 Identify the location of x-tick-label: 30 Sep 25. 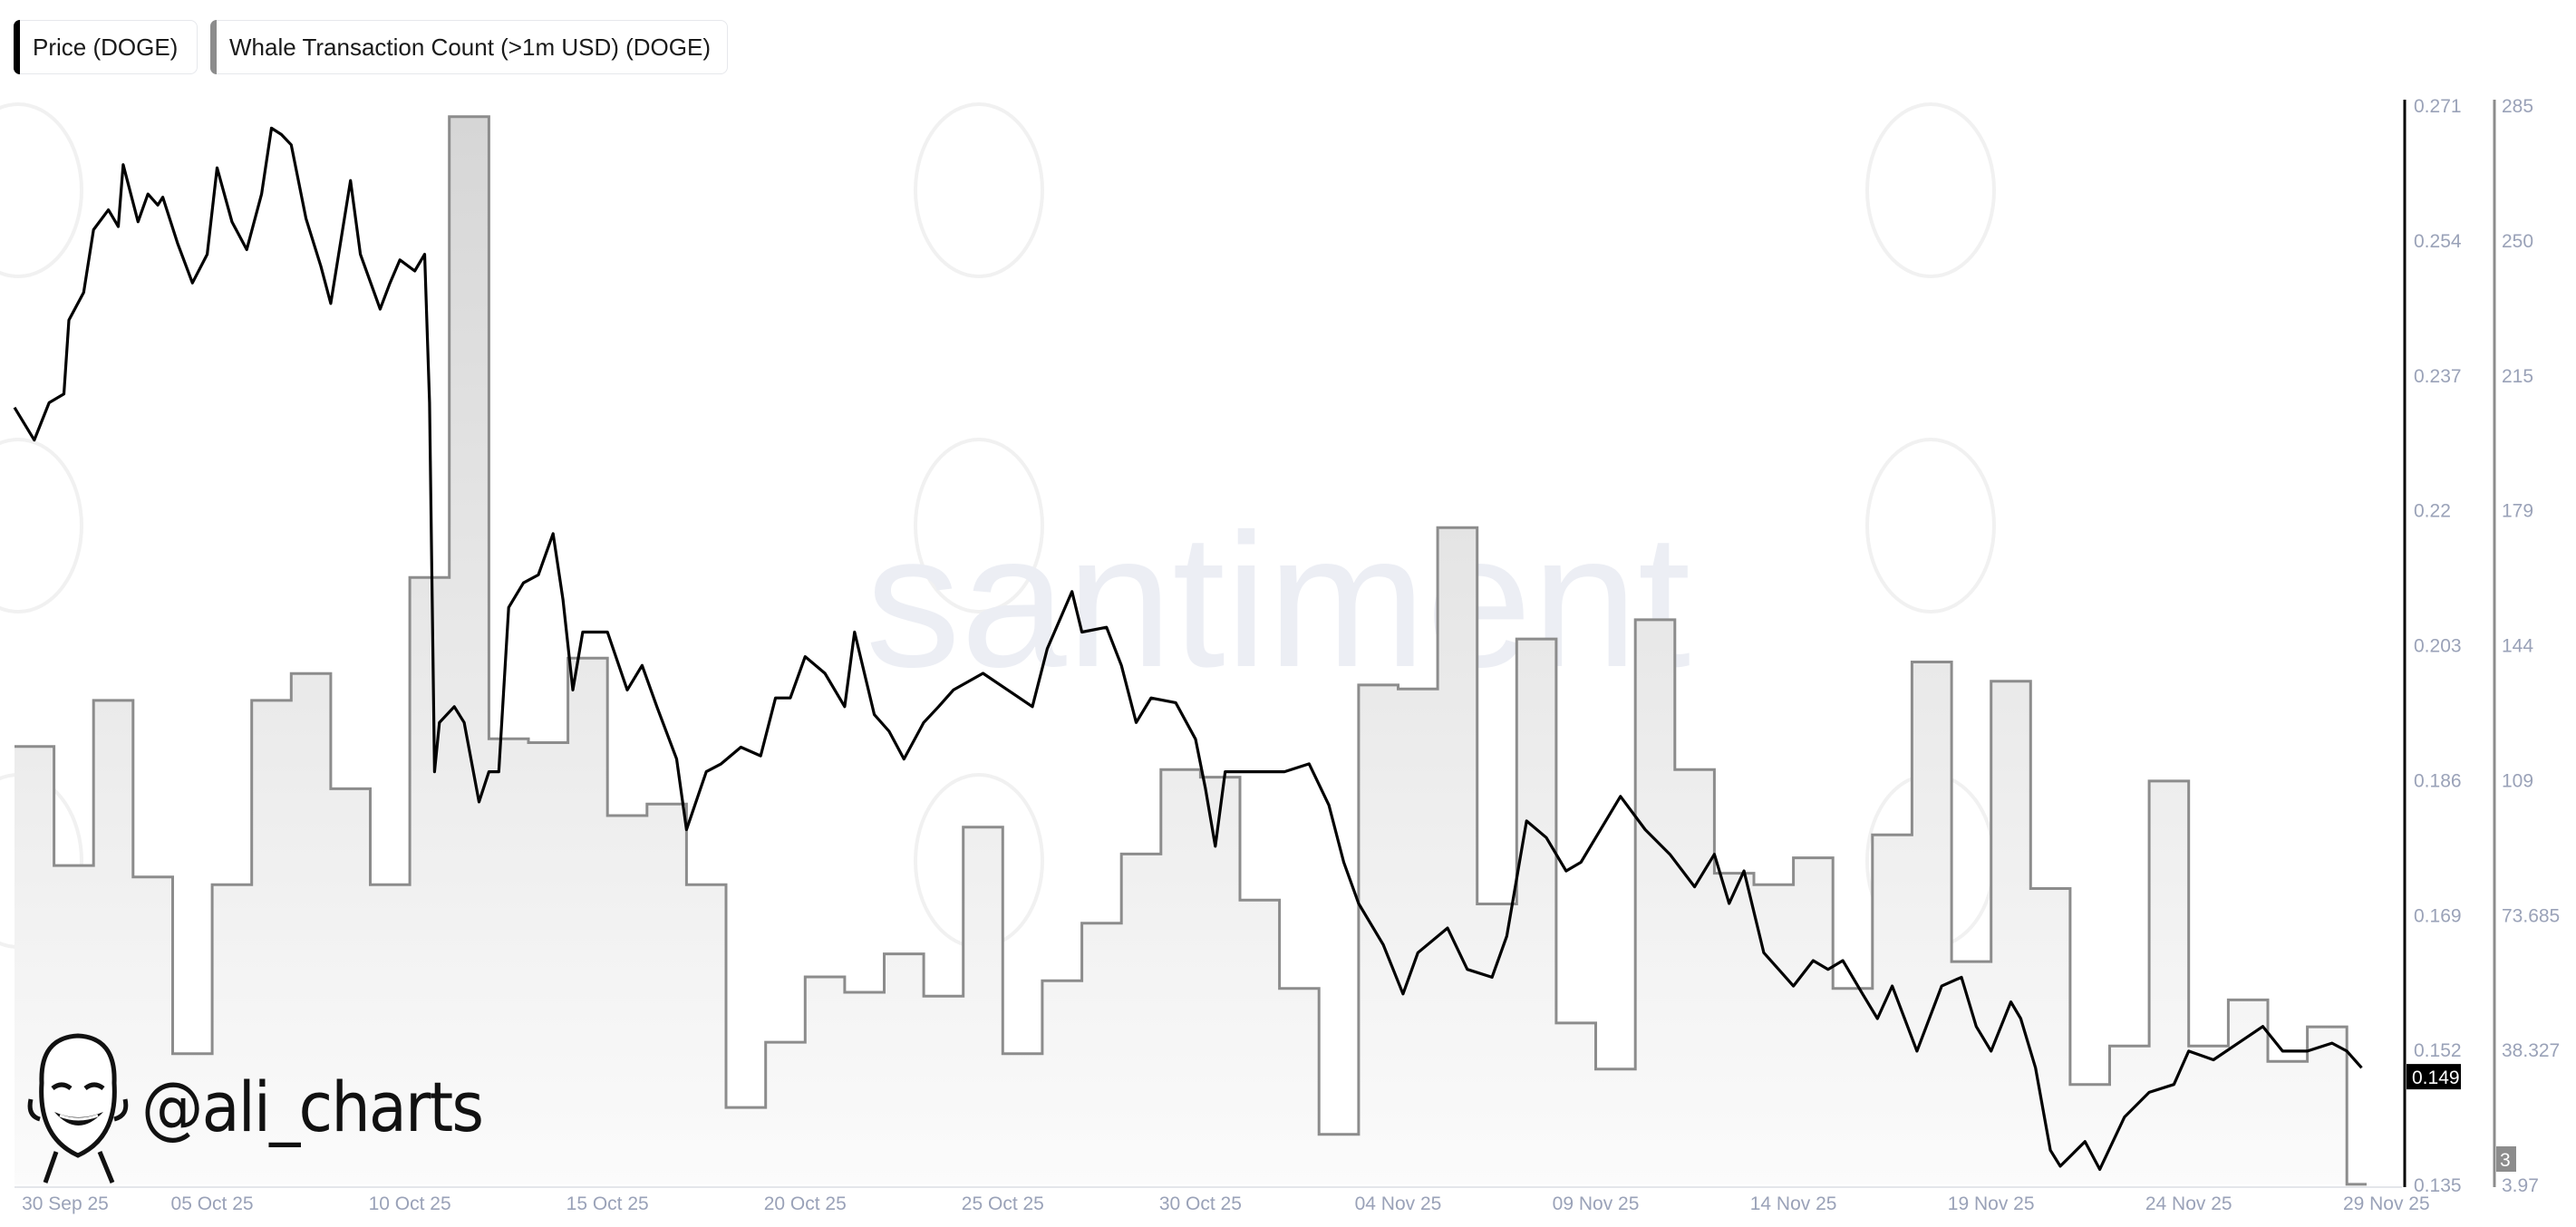
(65, 1203).